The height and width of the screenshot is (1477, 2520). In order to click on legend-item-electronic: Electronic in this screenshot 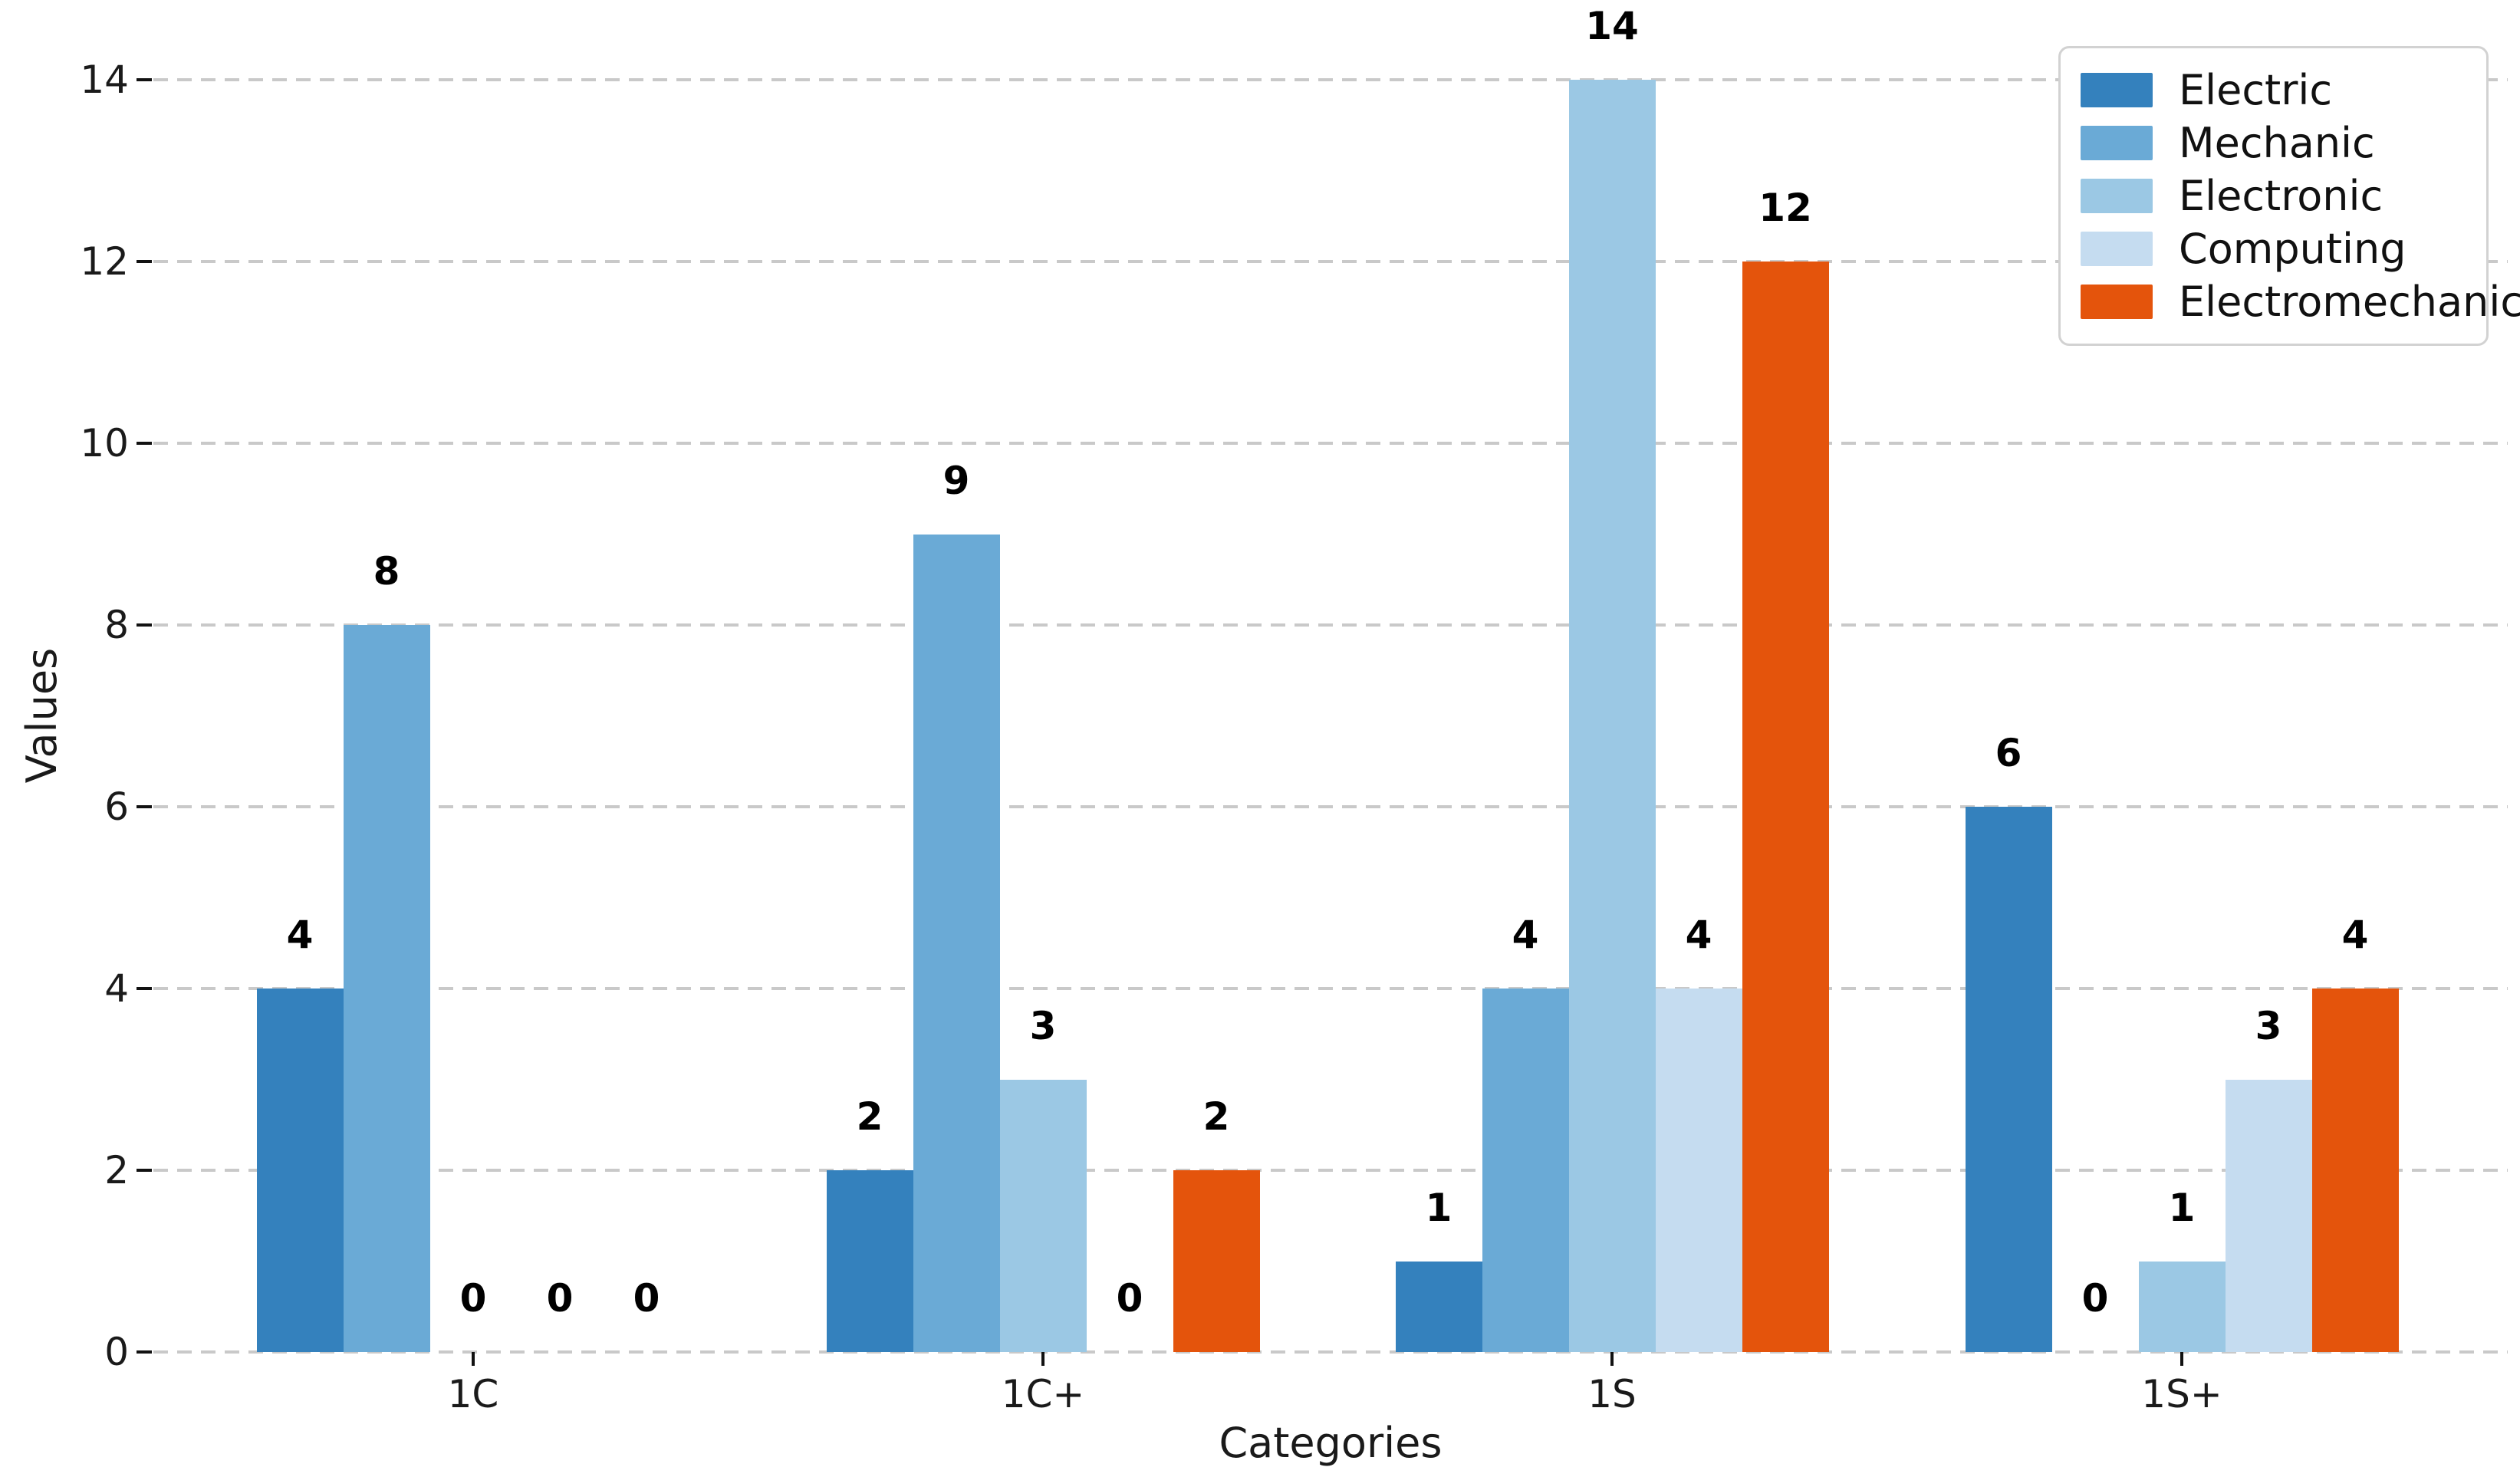, I will do `click(2283, 195)`.